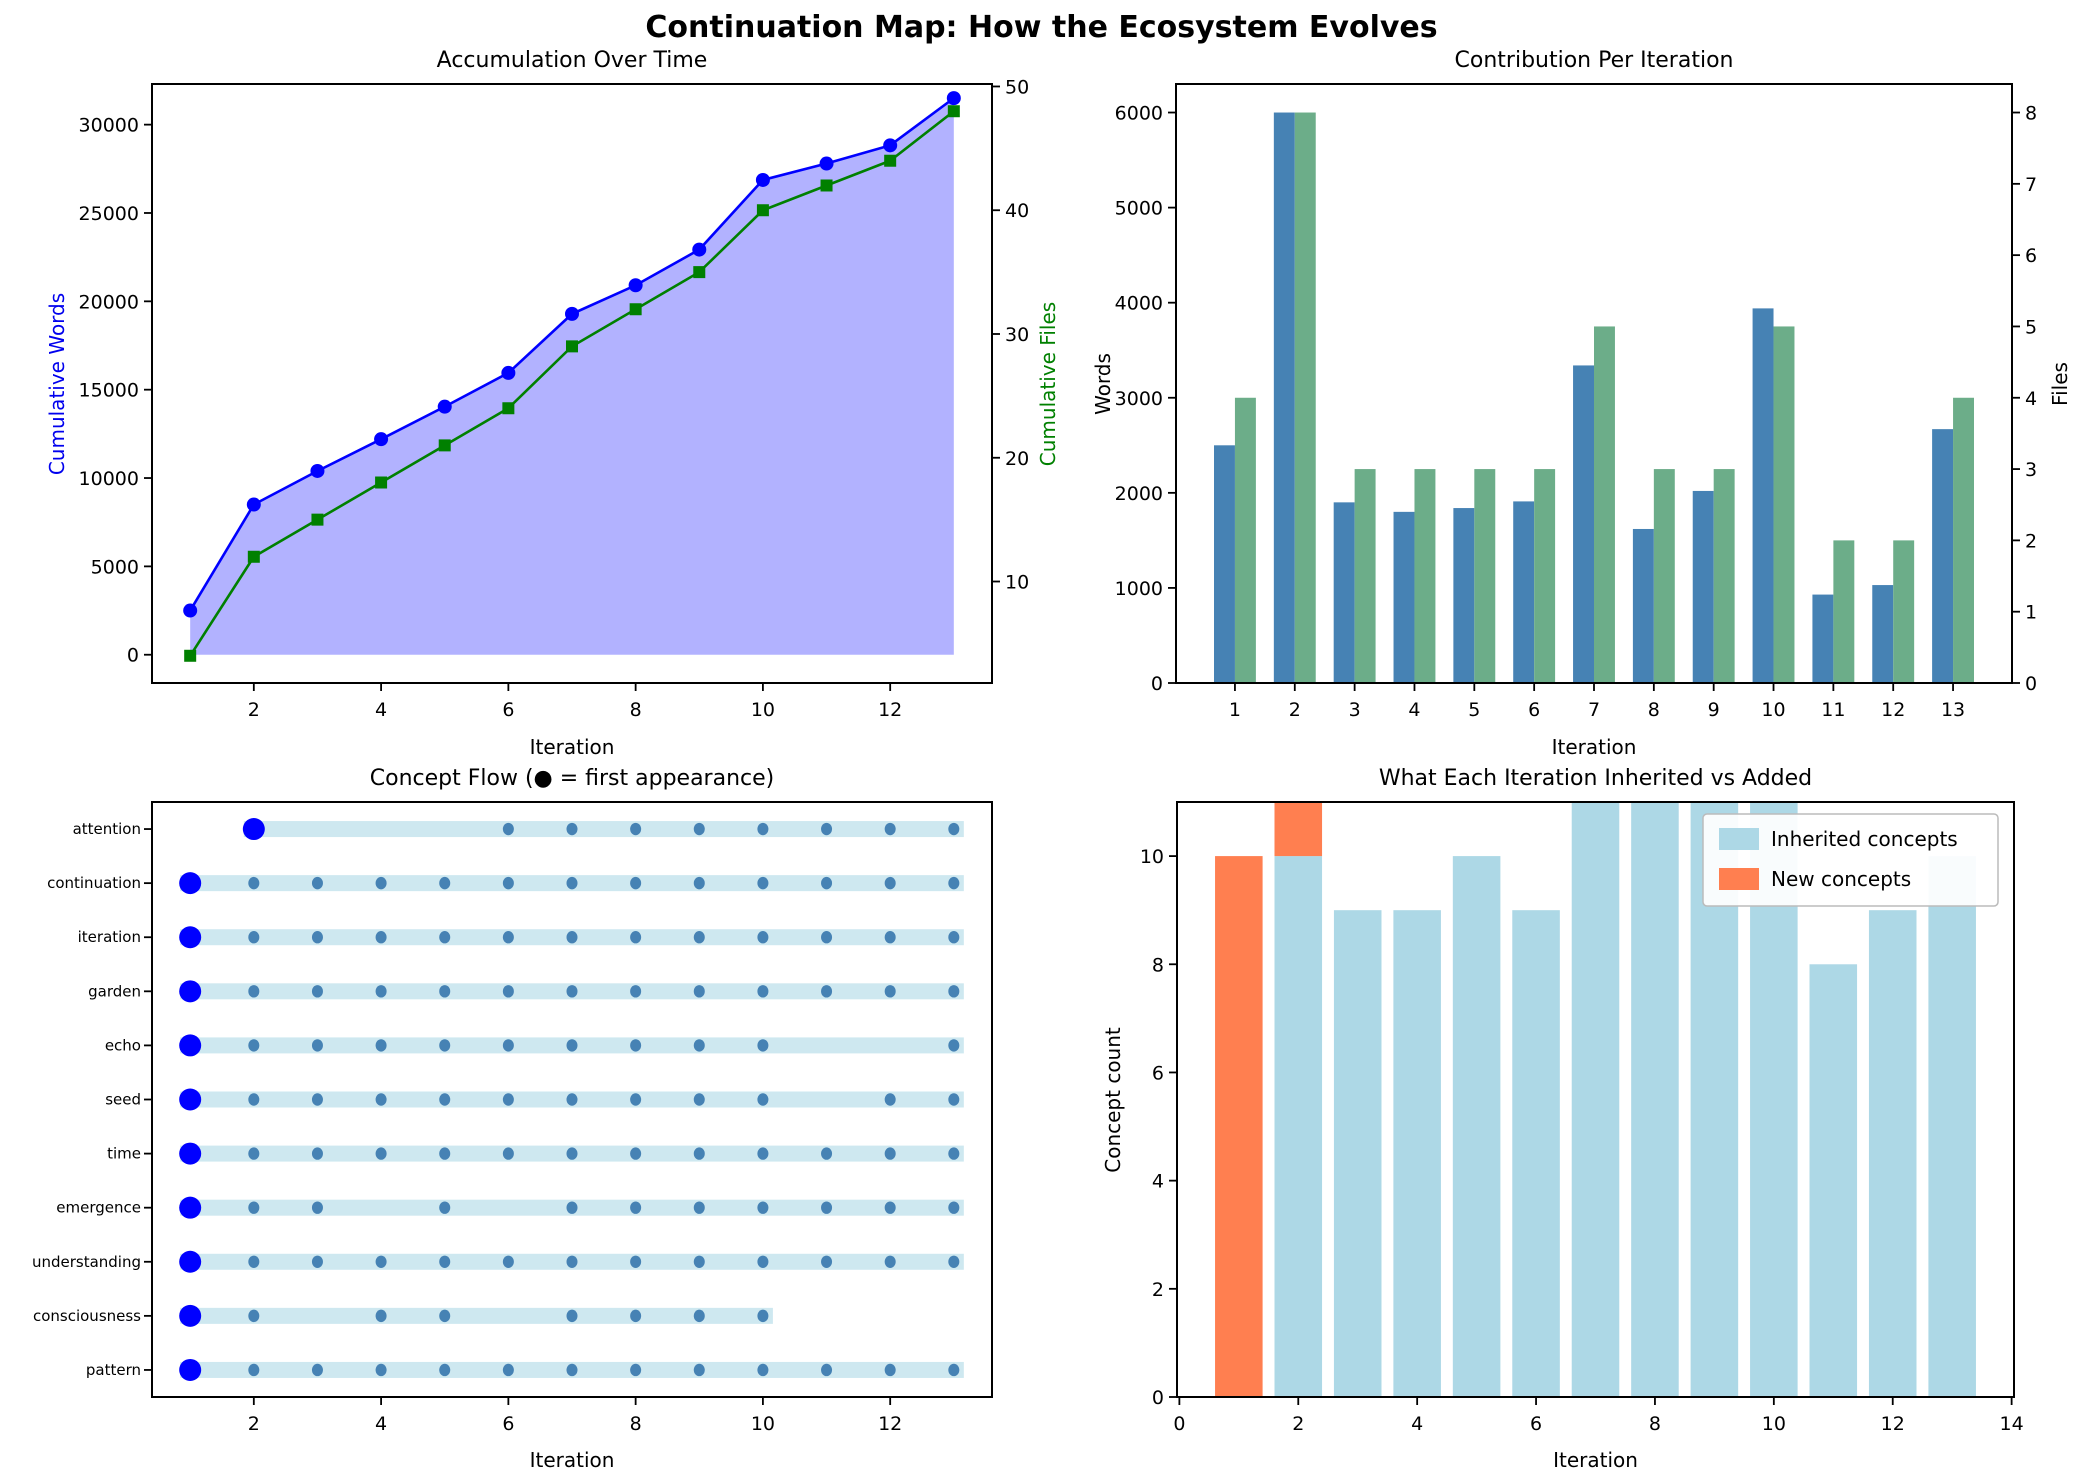 The width and height of the screenshot is (2083, 1475). I want to click on ylabel-files: Files, so click(2060, 384).